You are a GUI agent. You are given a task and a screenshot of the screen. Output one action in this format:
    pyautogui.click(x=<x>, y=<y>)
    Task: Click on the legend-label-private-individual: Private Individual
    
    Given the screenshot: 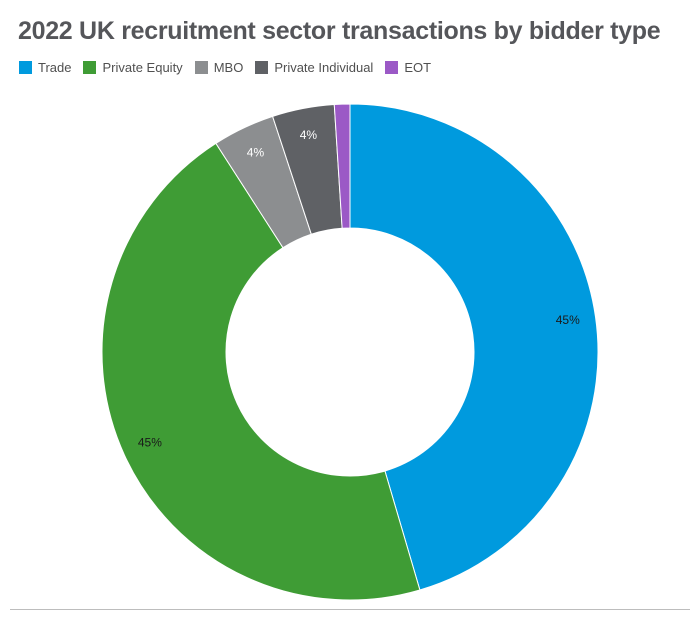 What is the action you would take?
    pyautogui.click(x=324, y=67)
    